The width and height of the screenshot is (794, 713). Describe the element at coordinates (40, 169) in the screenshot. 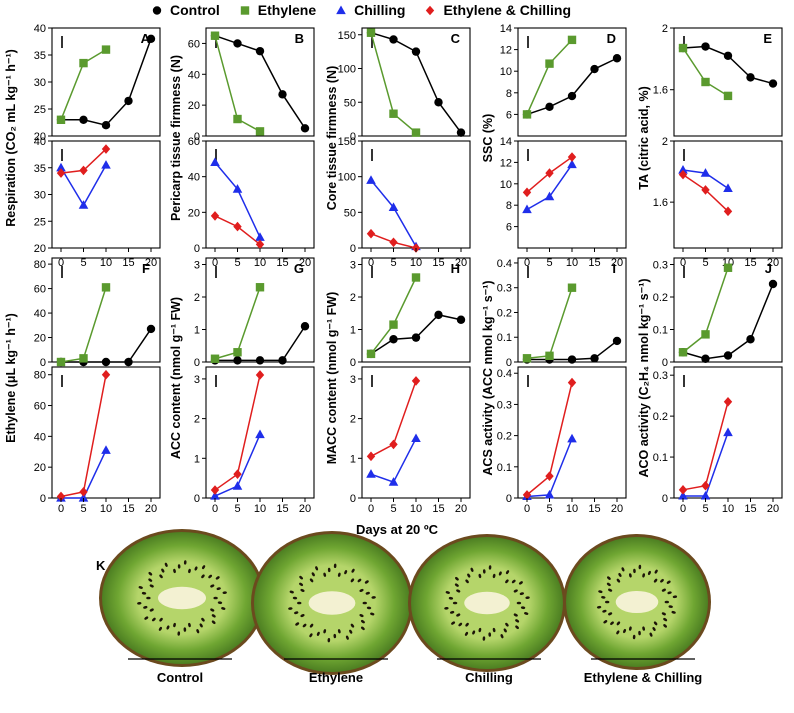

I see `y-tick-label: 35` at that location.